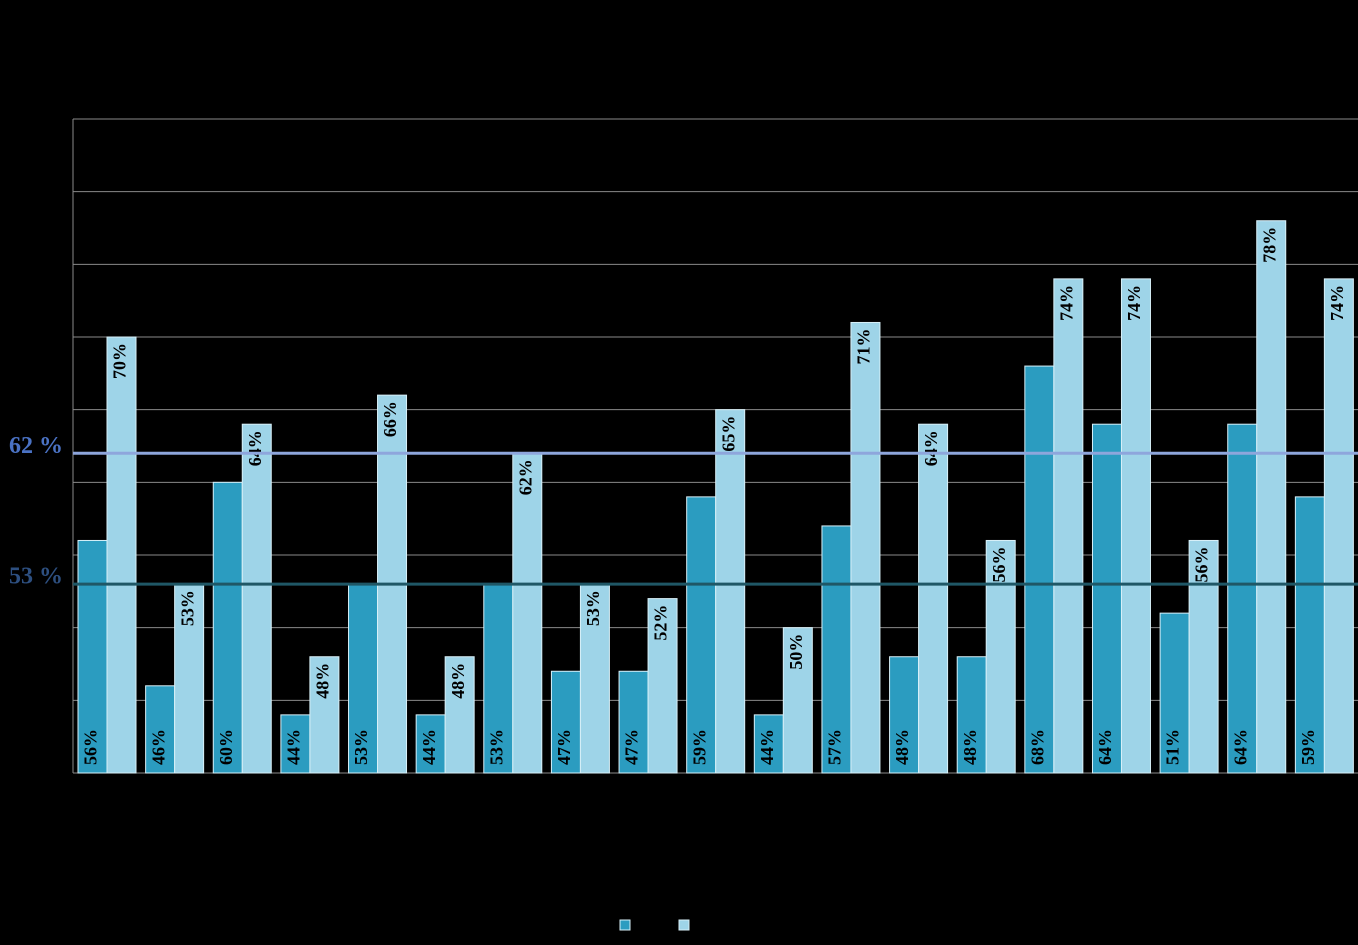 The width and height of the screenshot is (1358, 945). I want to click on data-label: 60%, so click(226, 747).